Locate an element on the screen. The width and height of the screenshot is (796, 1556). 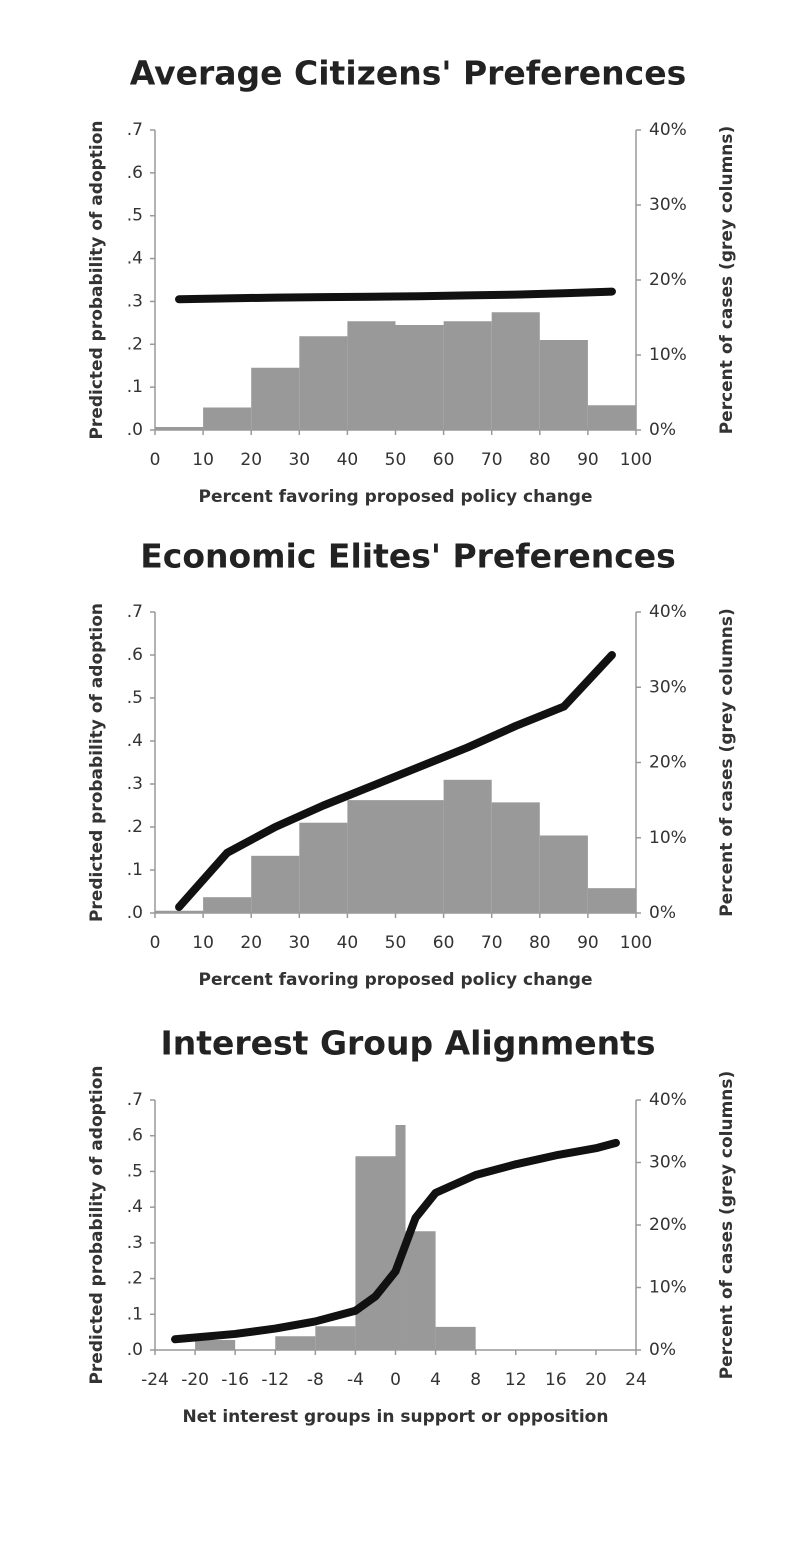
chart-title: Economic Elites' Preferences is located at coordinates (408, 556).